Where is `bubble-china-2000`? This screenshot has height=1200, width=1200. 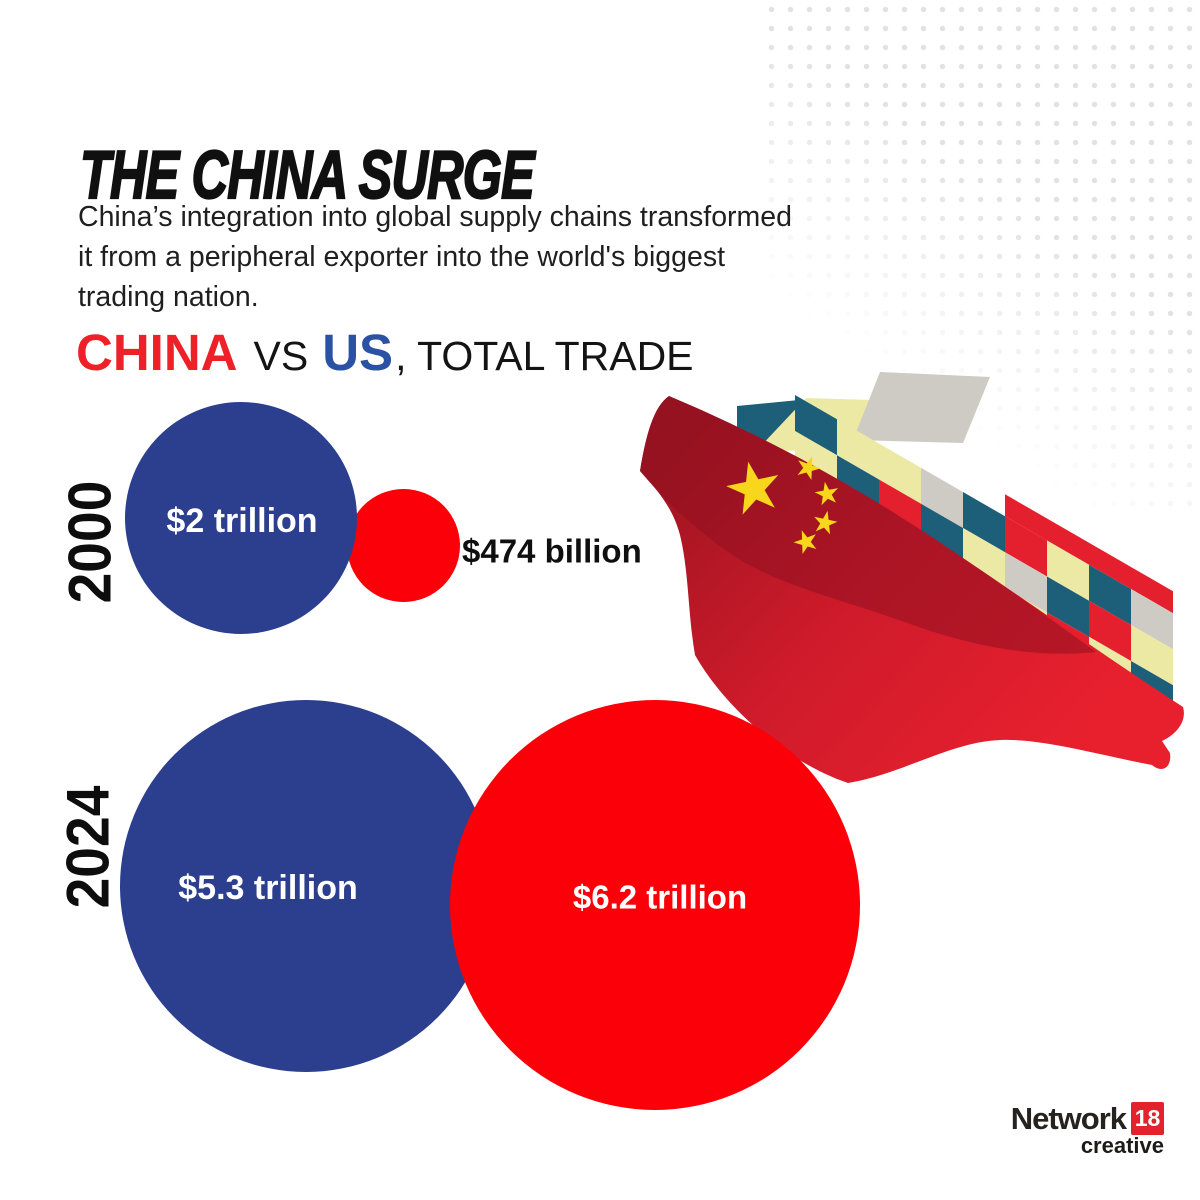
bubble-china-2000 is located at coordinates (403, 545).